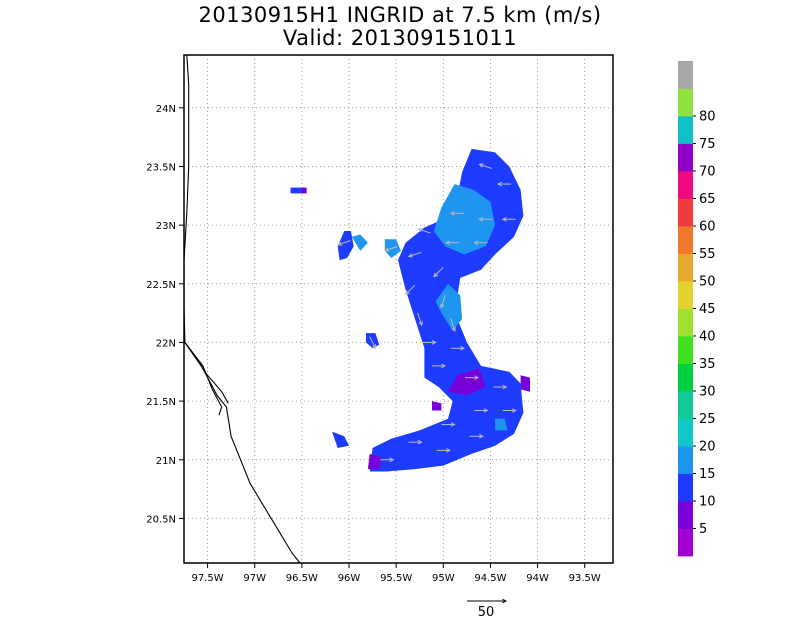  What do you see at coordinates (486, 611) in the screenshot?
I see `reference-vector-label: 50` at bounding box center [486, 611].